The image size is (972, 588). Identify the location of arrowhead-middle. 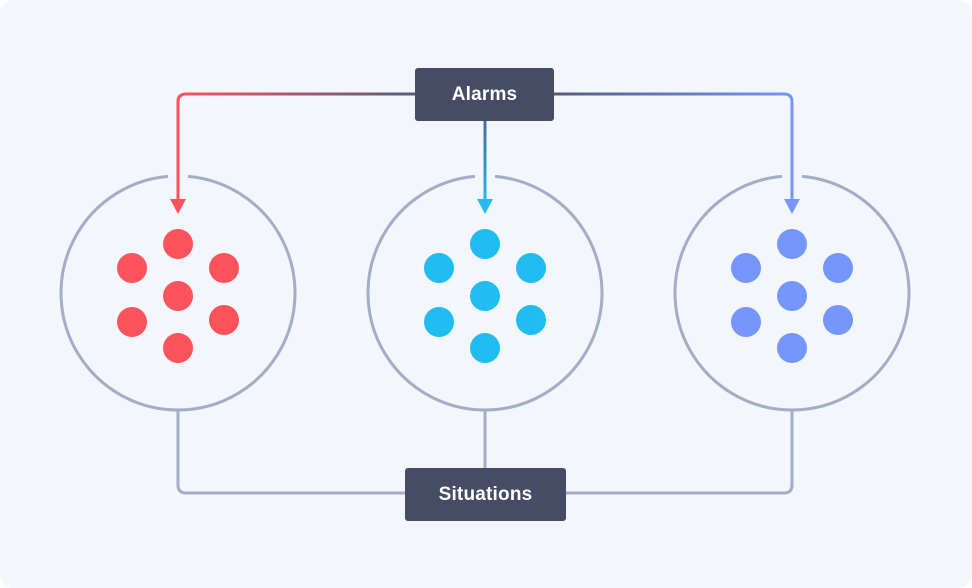
(485, 206).